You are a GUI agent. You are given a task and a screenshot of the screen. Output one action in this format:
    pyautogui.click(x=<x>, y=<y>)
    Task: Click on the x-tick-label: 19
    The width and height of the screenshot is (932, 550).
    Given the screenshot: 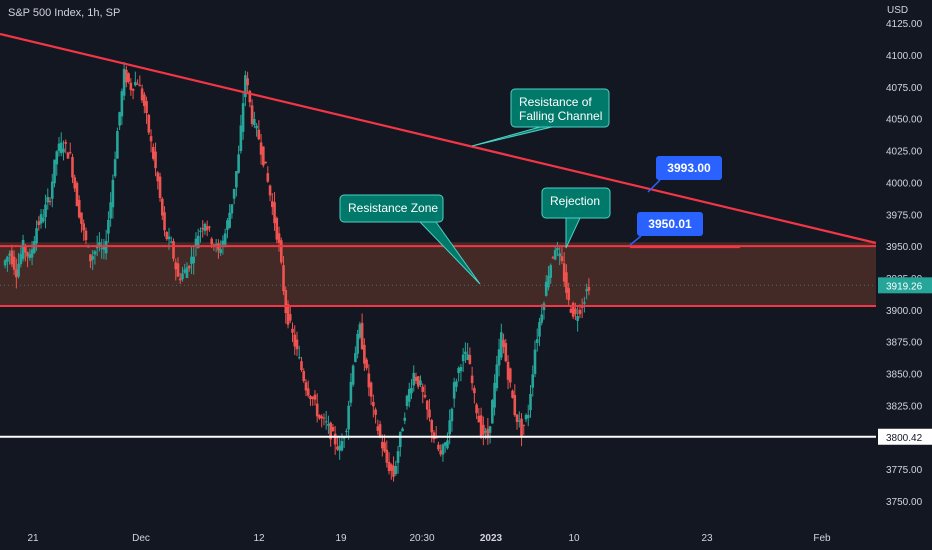 What is the action you would take?
    pyautogui.click(x=341, y=538)
    